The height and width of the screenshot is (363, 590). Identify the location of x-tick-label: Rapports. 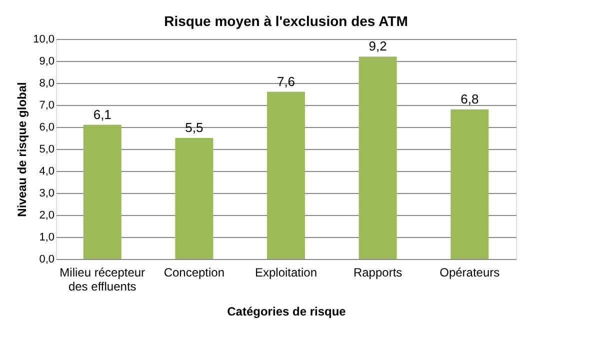
(377, 273).